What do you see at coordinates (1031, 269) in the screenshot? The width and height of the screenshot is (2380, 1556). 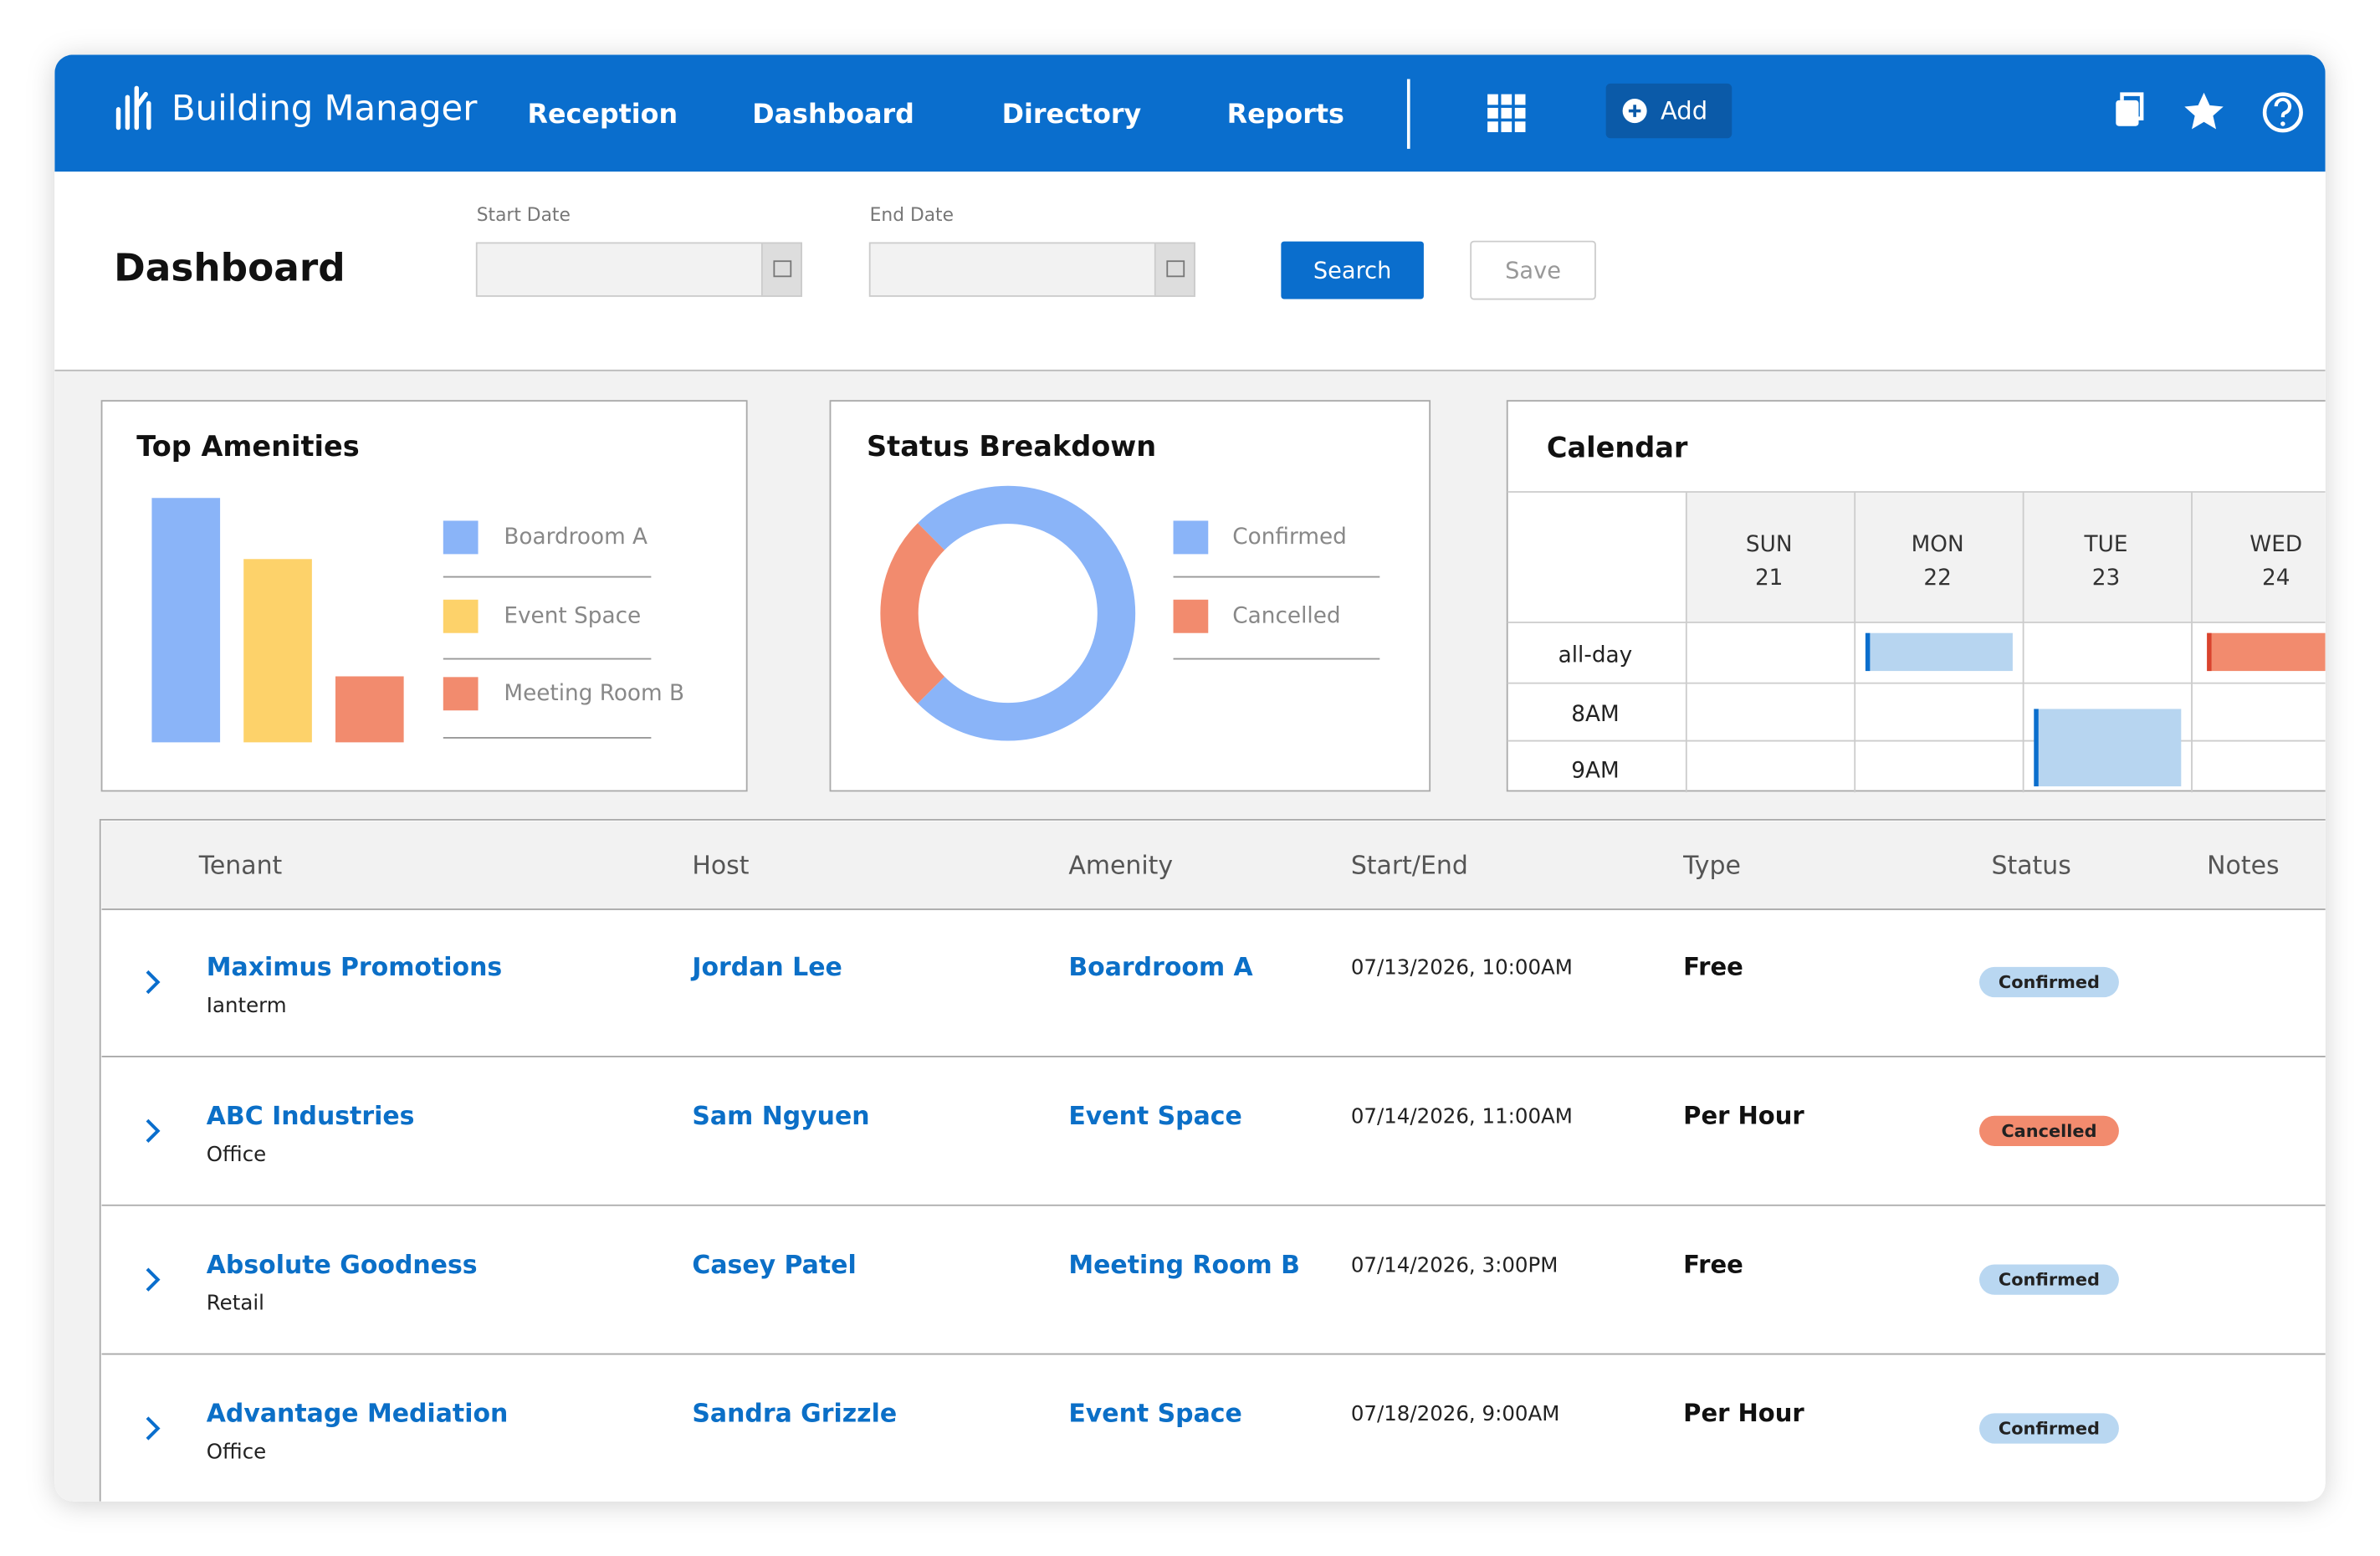 I see `end-date-input` at bounding box center [1031, 269].